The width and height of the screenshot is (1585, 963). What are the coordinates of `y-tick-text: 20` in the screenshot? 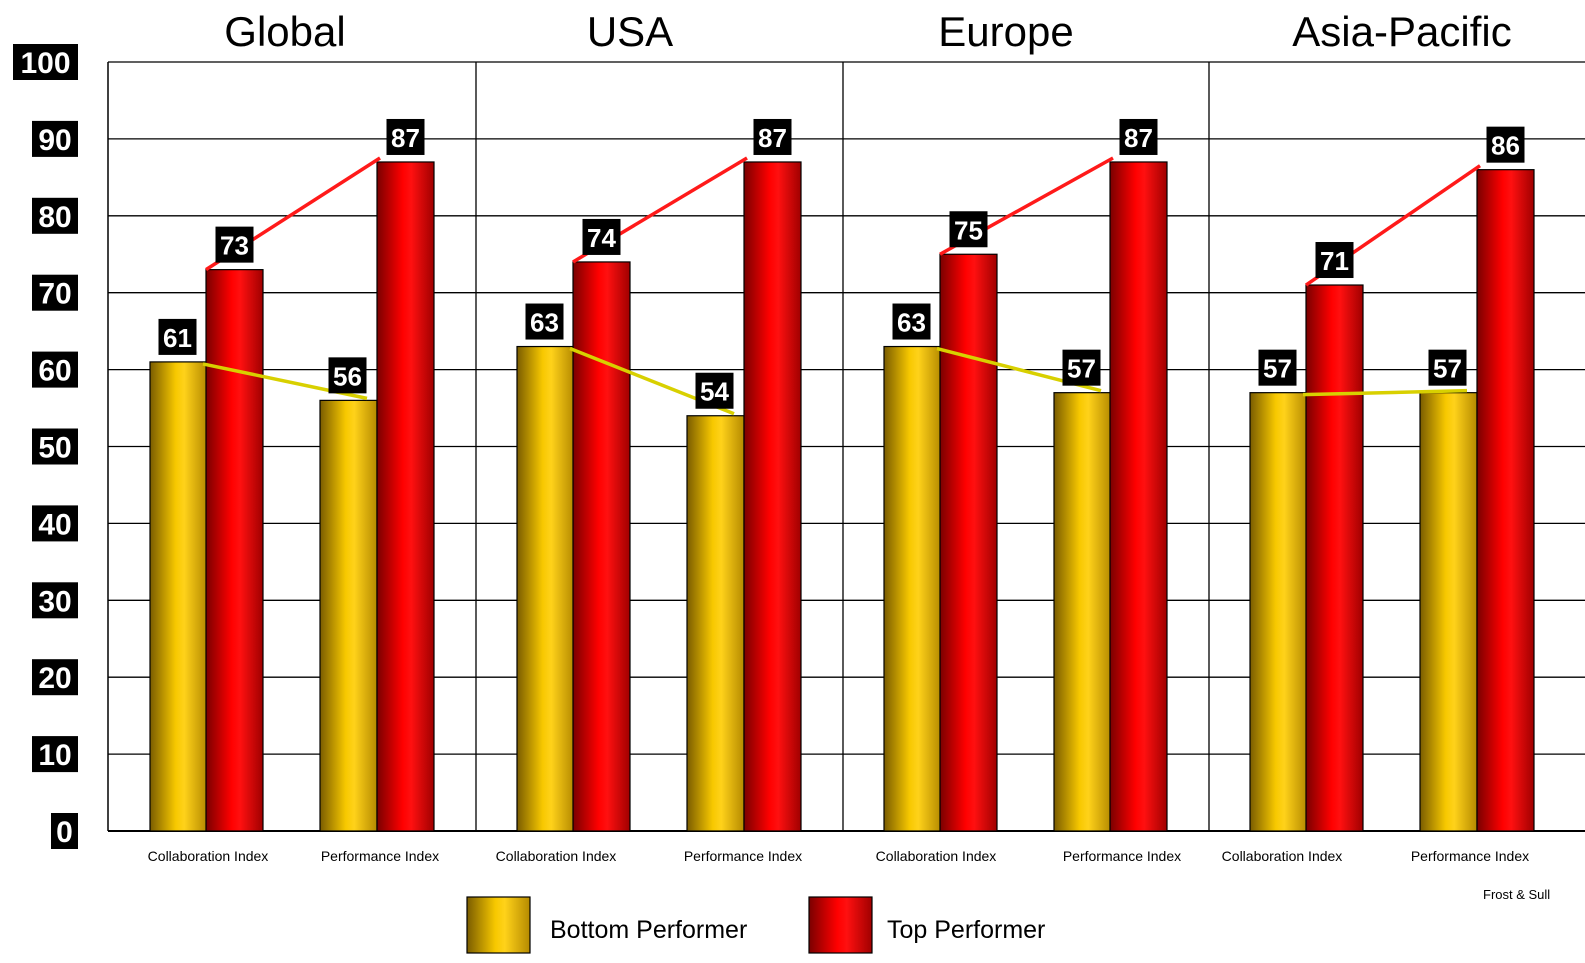 It's located at (54, 678).